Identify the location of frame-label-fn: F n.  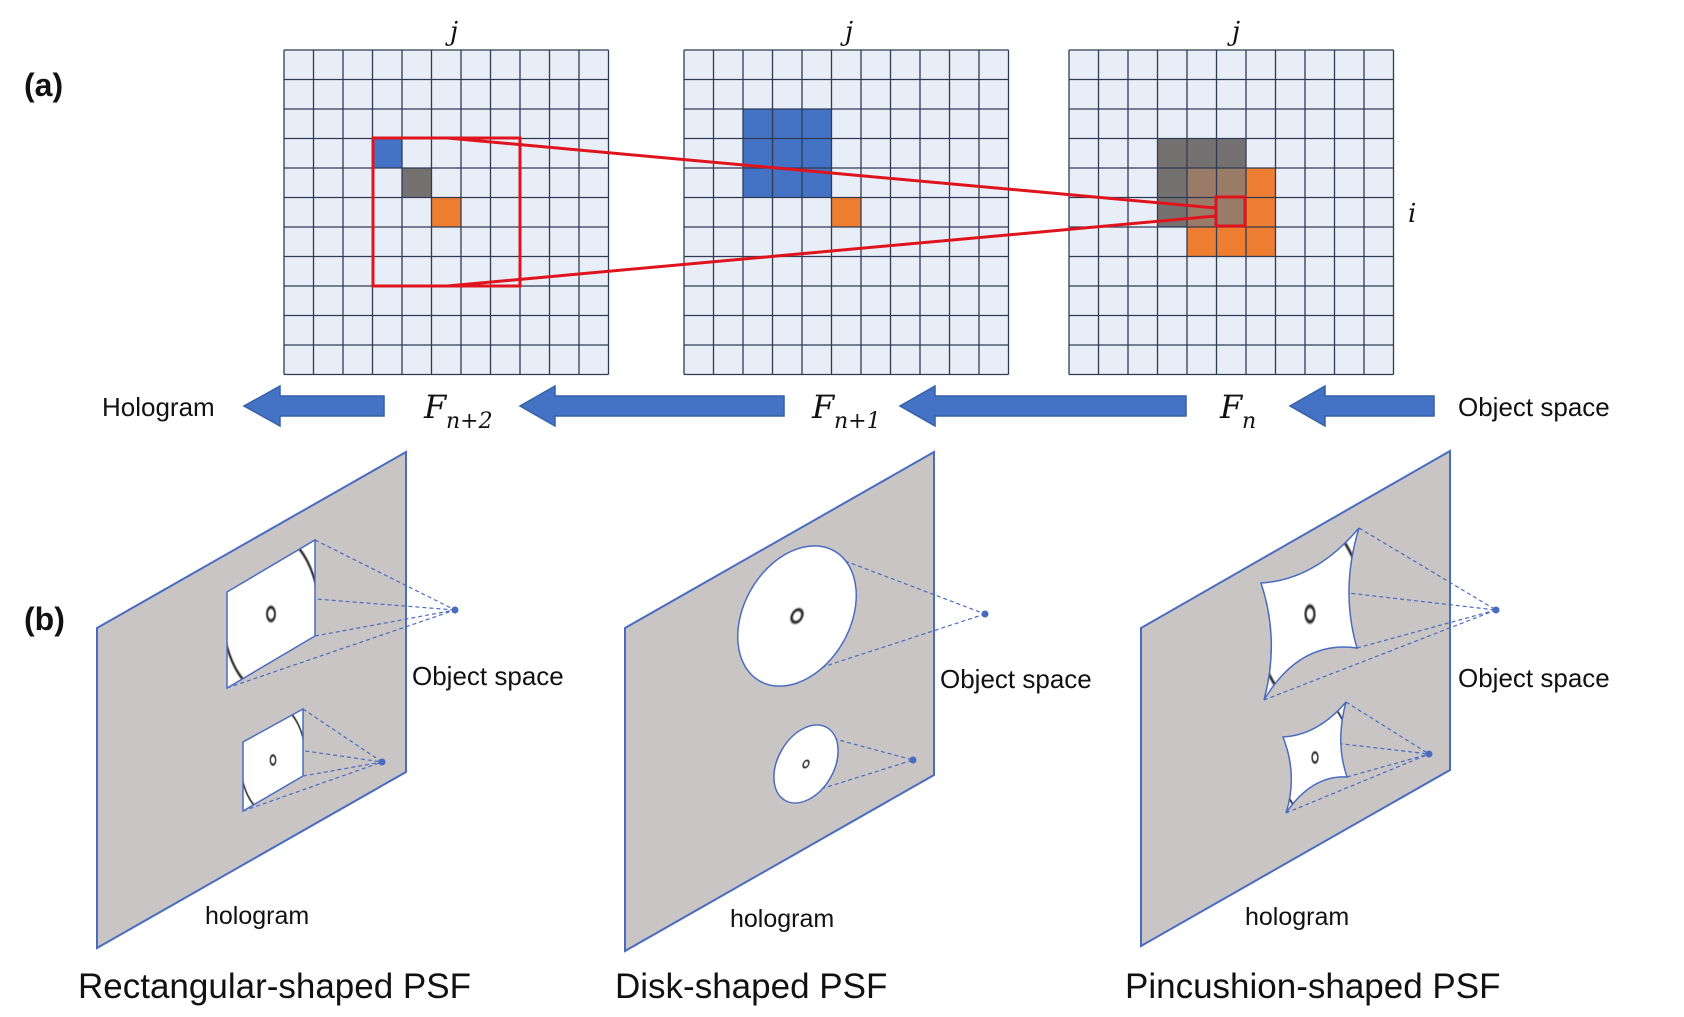
(1237, 411).